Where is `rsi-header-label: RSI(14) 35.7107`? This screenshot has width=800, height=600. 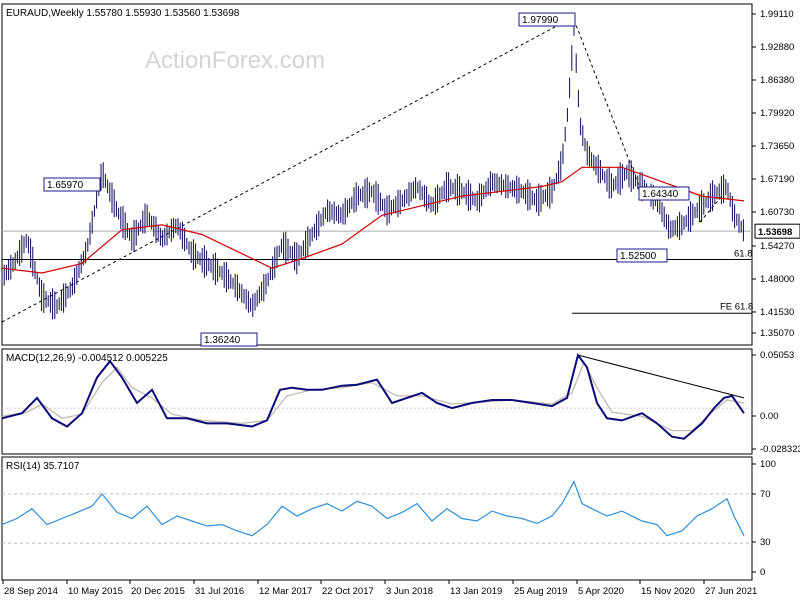
rsi-header-label: RSI(14) 35.7107 is located at coordinates (43, 466).